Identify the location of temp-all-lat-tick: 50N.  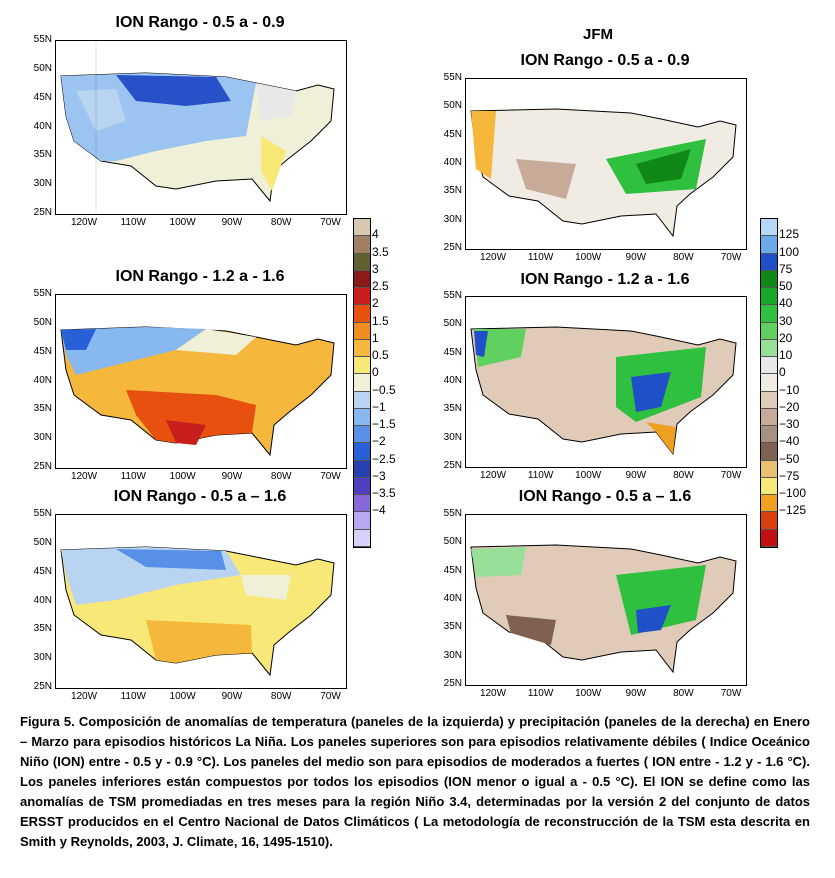
(42, 542).